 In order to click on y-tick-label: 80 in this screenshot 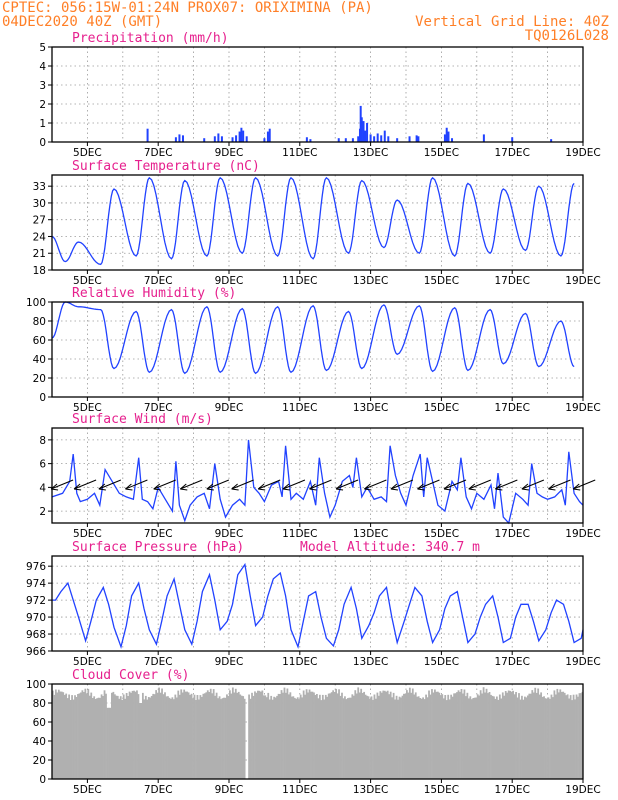, I will do `click(39, 322)`.